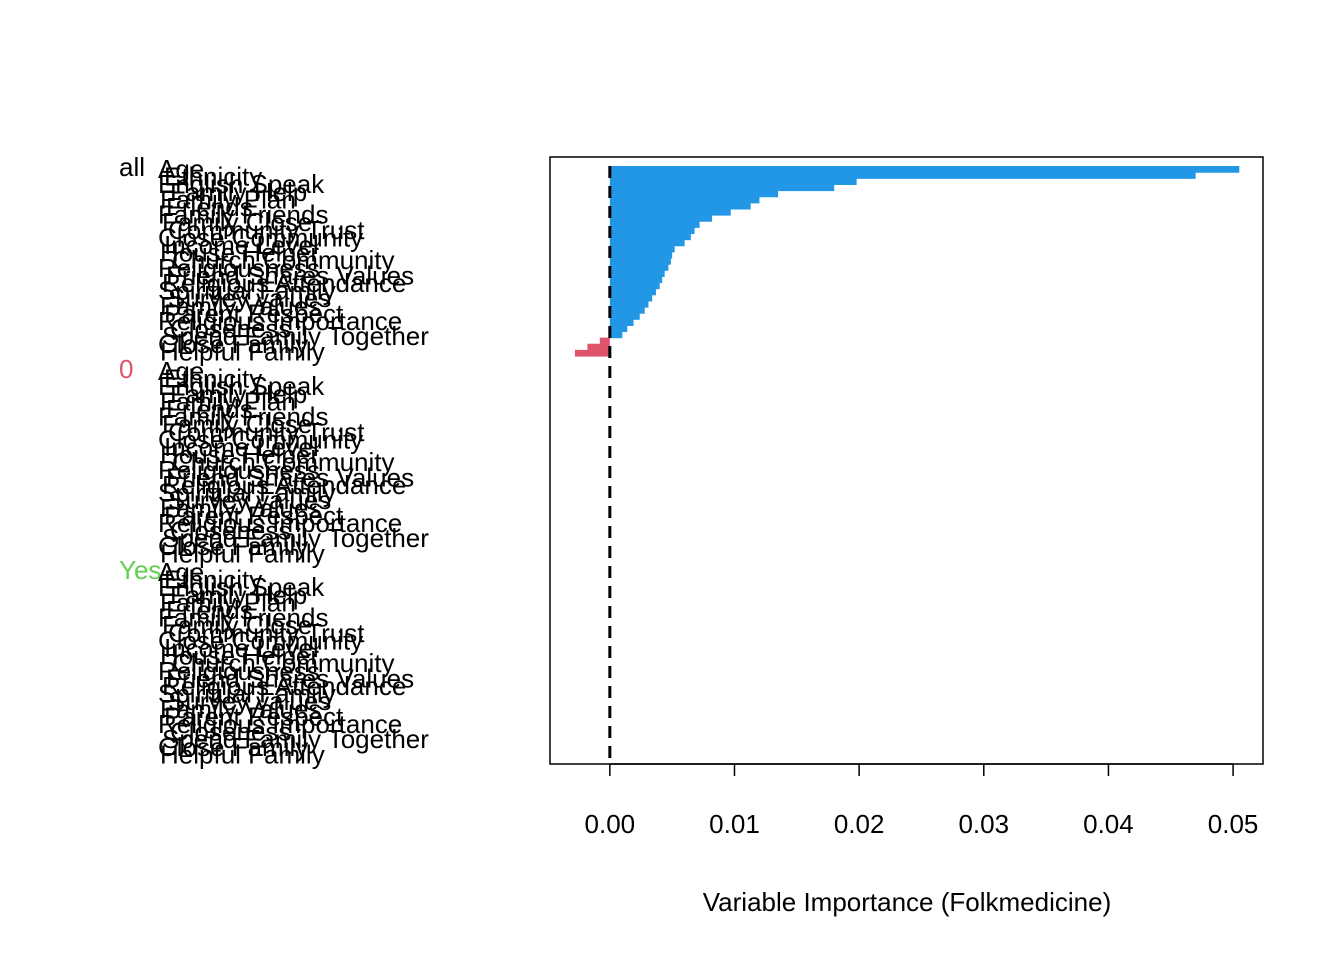 The image size is (1344, 965). I want to click on x-tick-label: 0.03, so click(983, 824).